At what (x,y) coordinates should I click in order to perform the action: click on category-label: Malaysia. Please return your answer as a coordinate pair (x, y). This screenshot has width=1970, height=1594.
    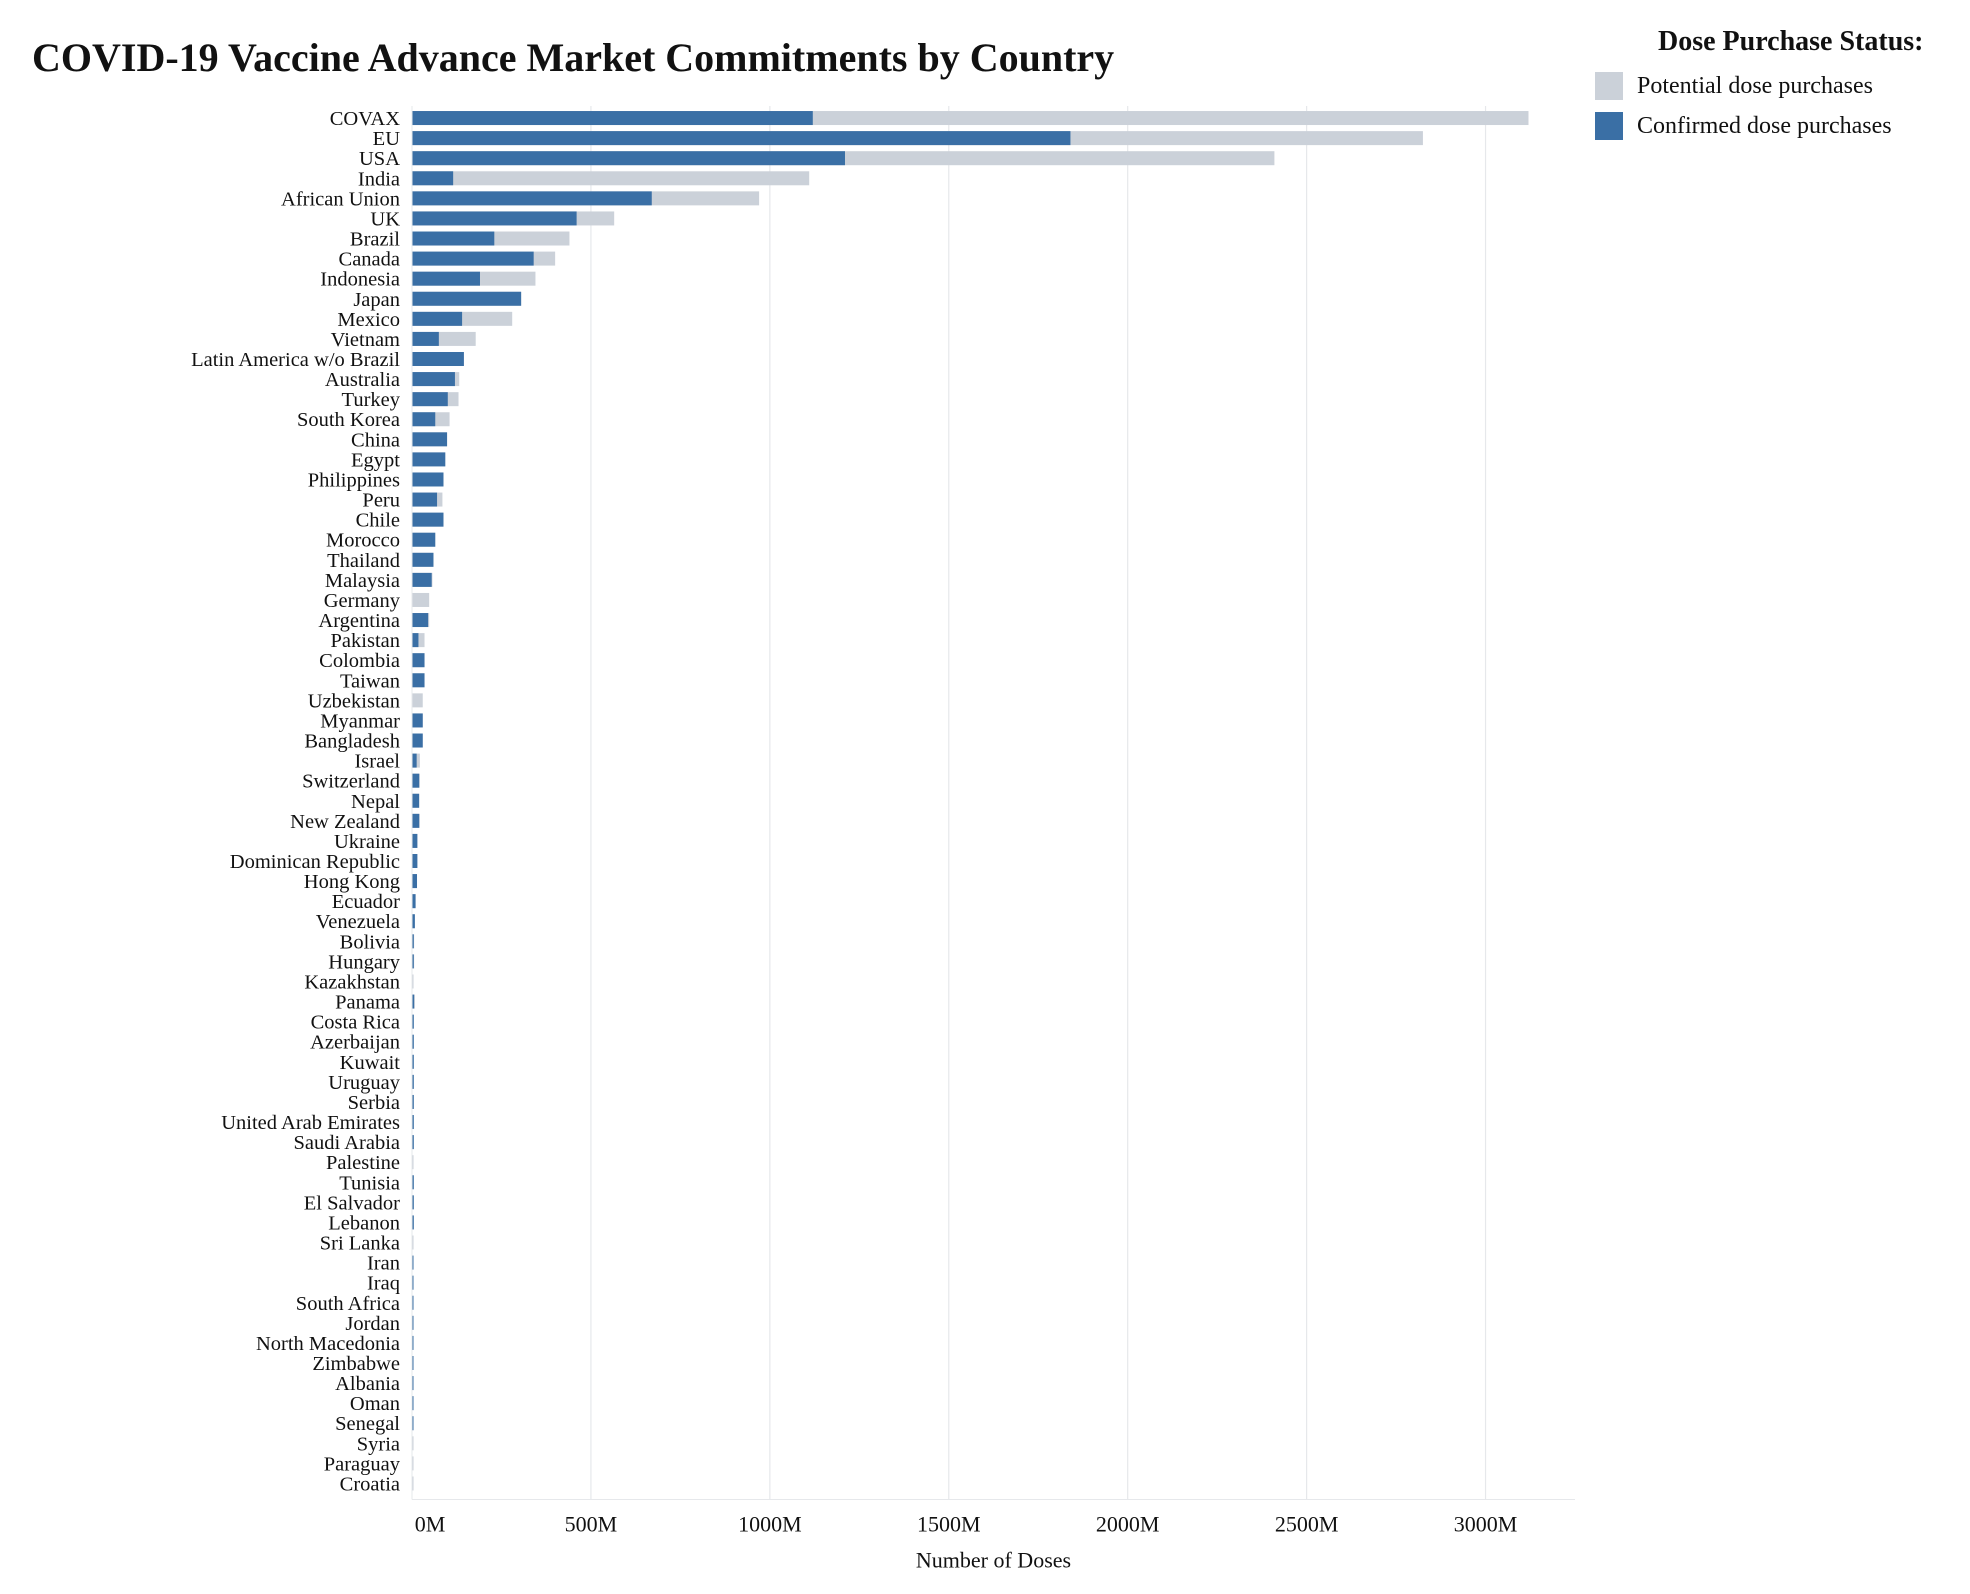
    Looking at the image, I should click on (362, 581).